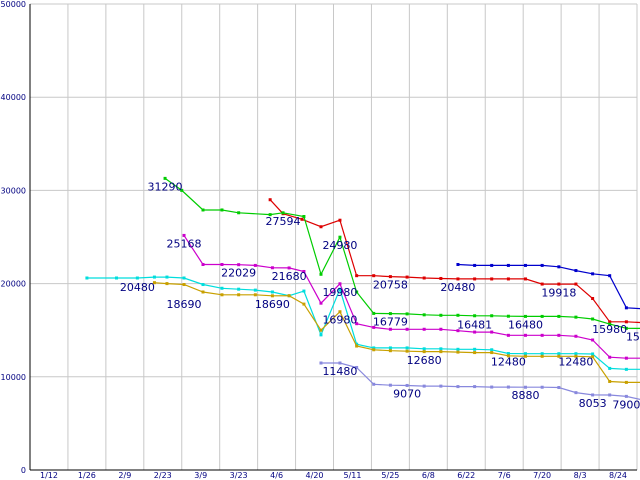 This screenshot has height=480, width=640. I want to click on data-label: 16480, so click(525, 324).